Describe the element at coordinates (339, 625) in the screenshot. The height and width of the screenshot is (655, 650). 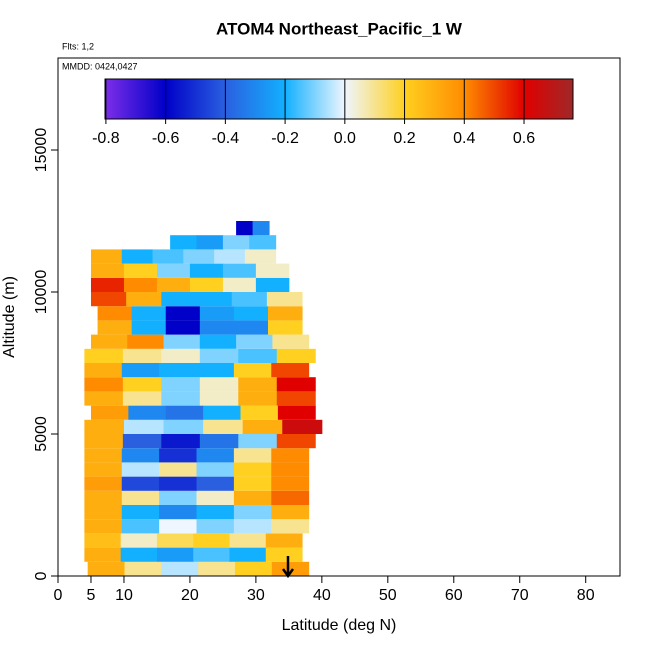
I see `x-axis-label: Latitude (deg N)` at that location.